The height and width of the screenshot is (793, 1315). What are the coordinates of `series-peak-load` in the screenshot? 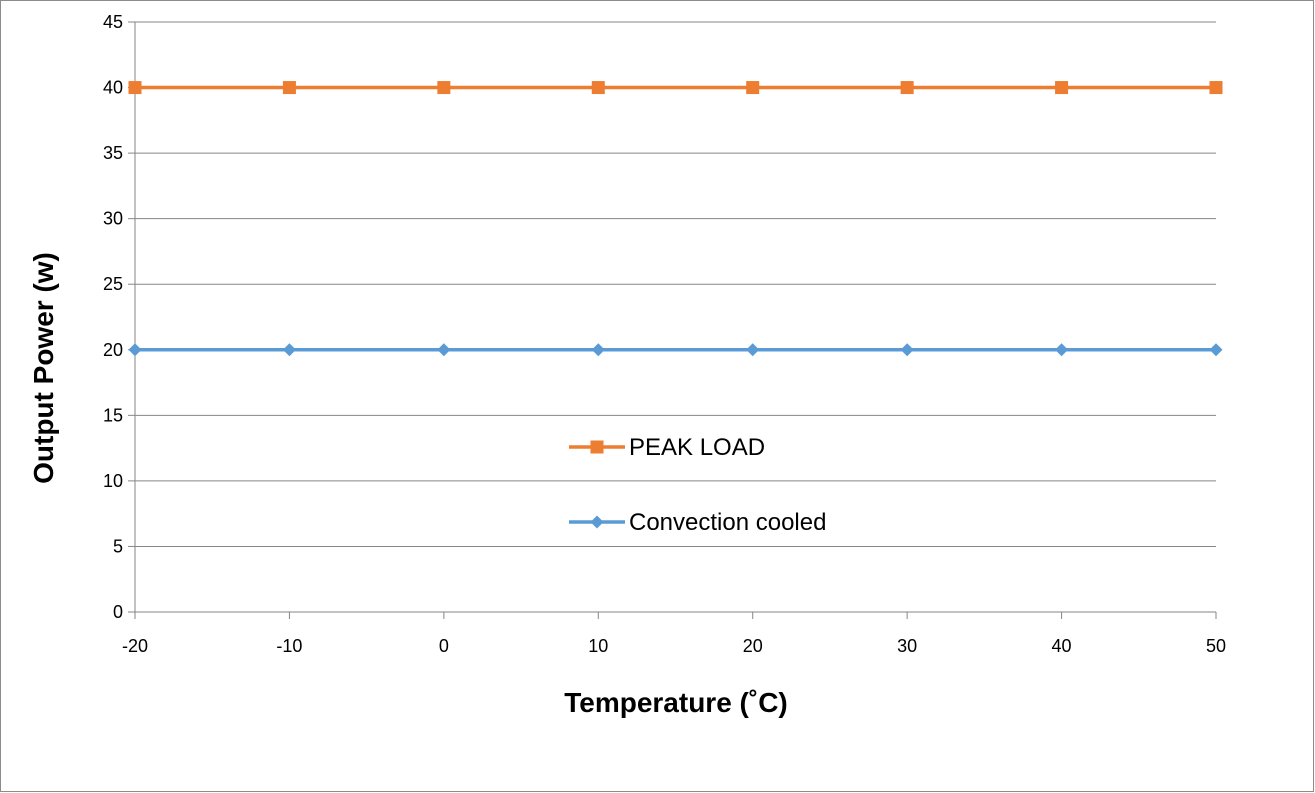 It's located at (675, 88).